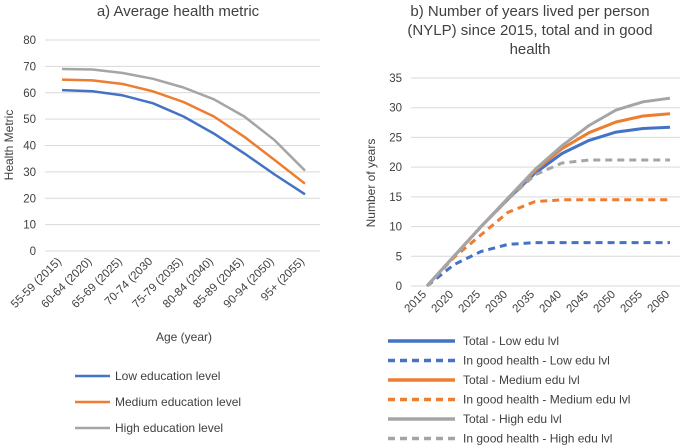  What do you see at coordinates (29, 67) in the screenshot?
I see `a-y-tick-label: 70` at bounding box center [29, 67].